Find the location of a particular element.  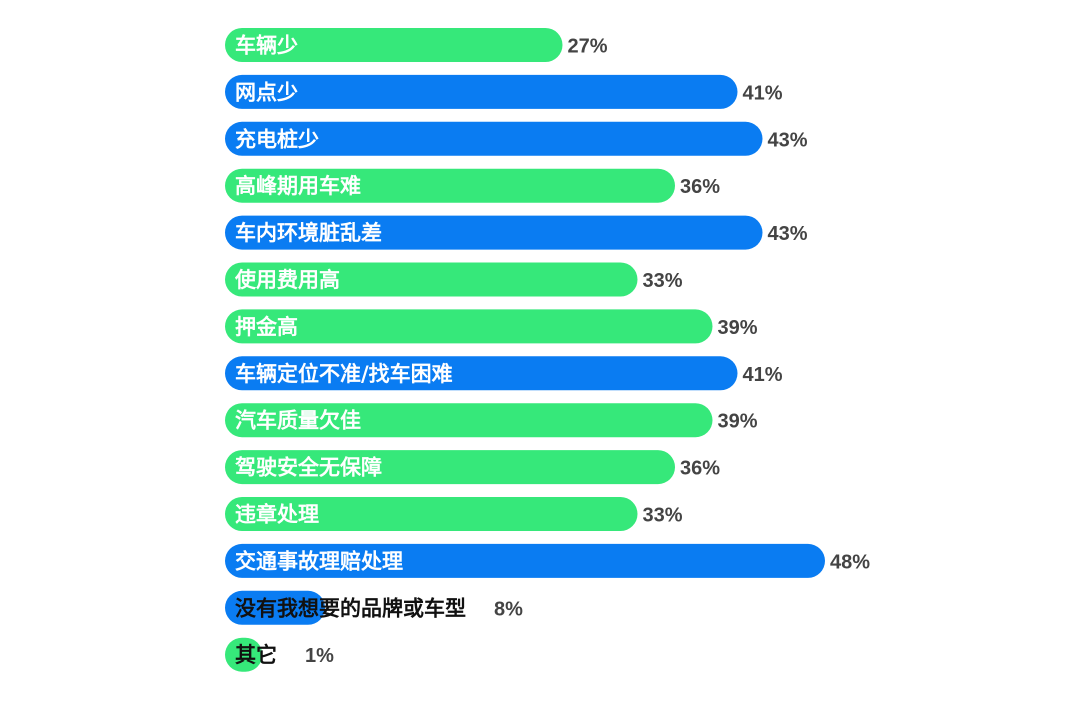

bar-category-label-6: 押金高 is located at coordinates (266, 327).